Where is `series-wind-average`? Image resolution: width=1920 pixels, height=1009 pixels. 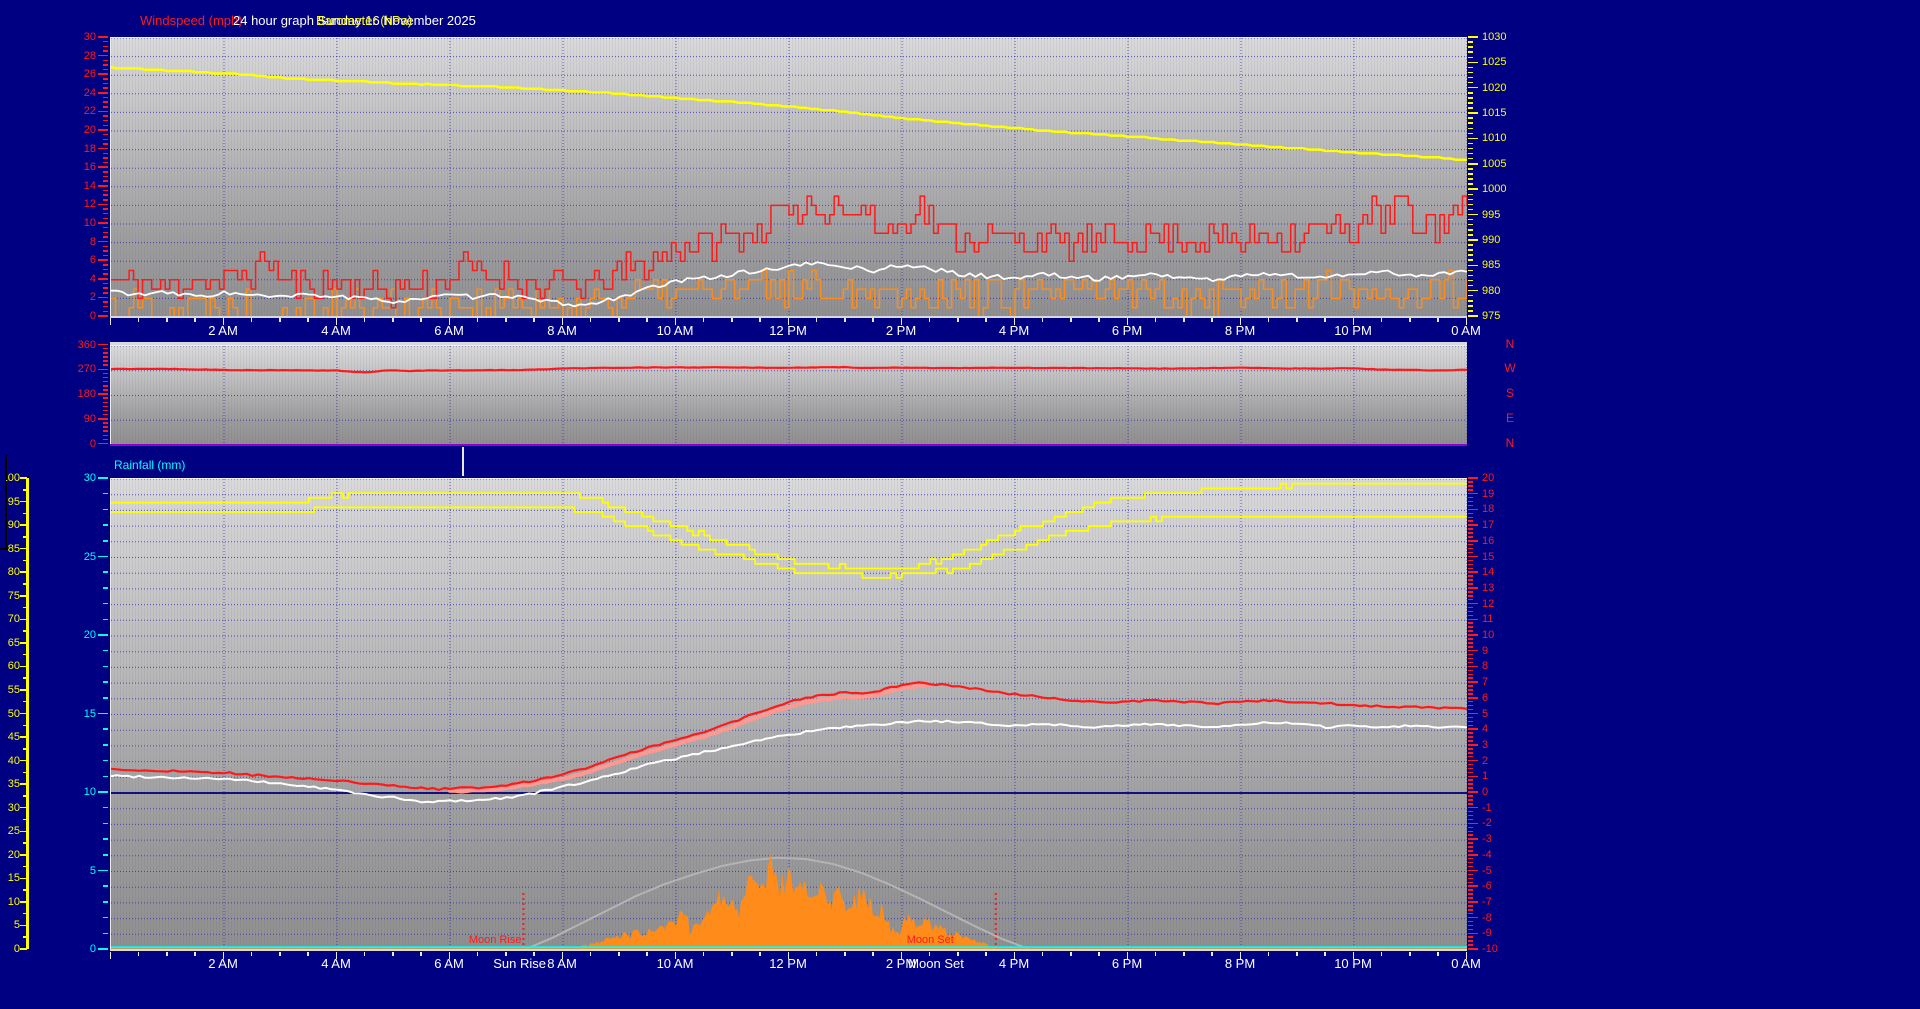 series-wind-average is located at coordinates (789, 284).